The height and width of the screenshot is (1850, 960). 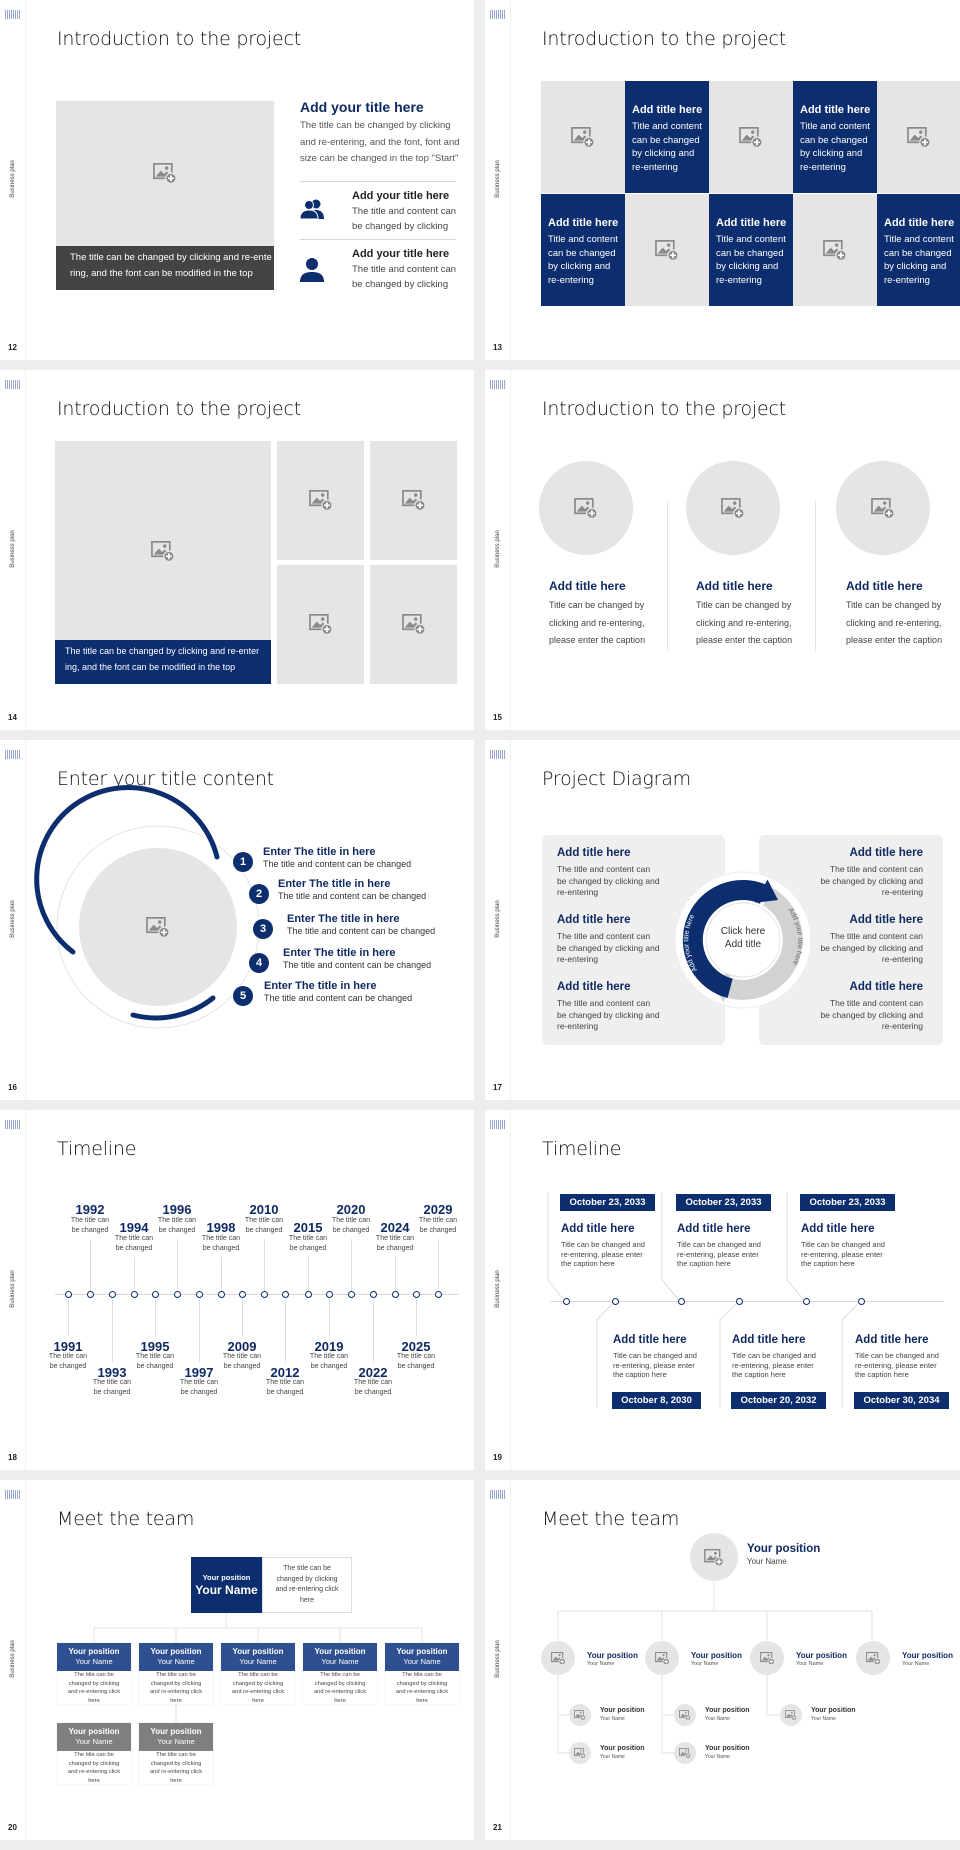 What do you see at coordinates (257, 1294) in the screenshot?
I see `timeline-axis` at bounding box center [257, 1294].